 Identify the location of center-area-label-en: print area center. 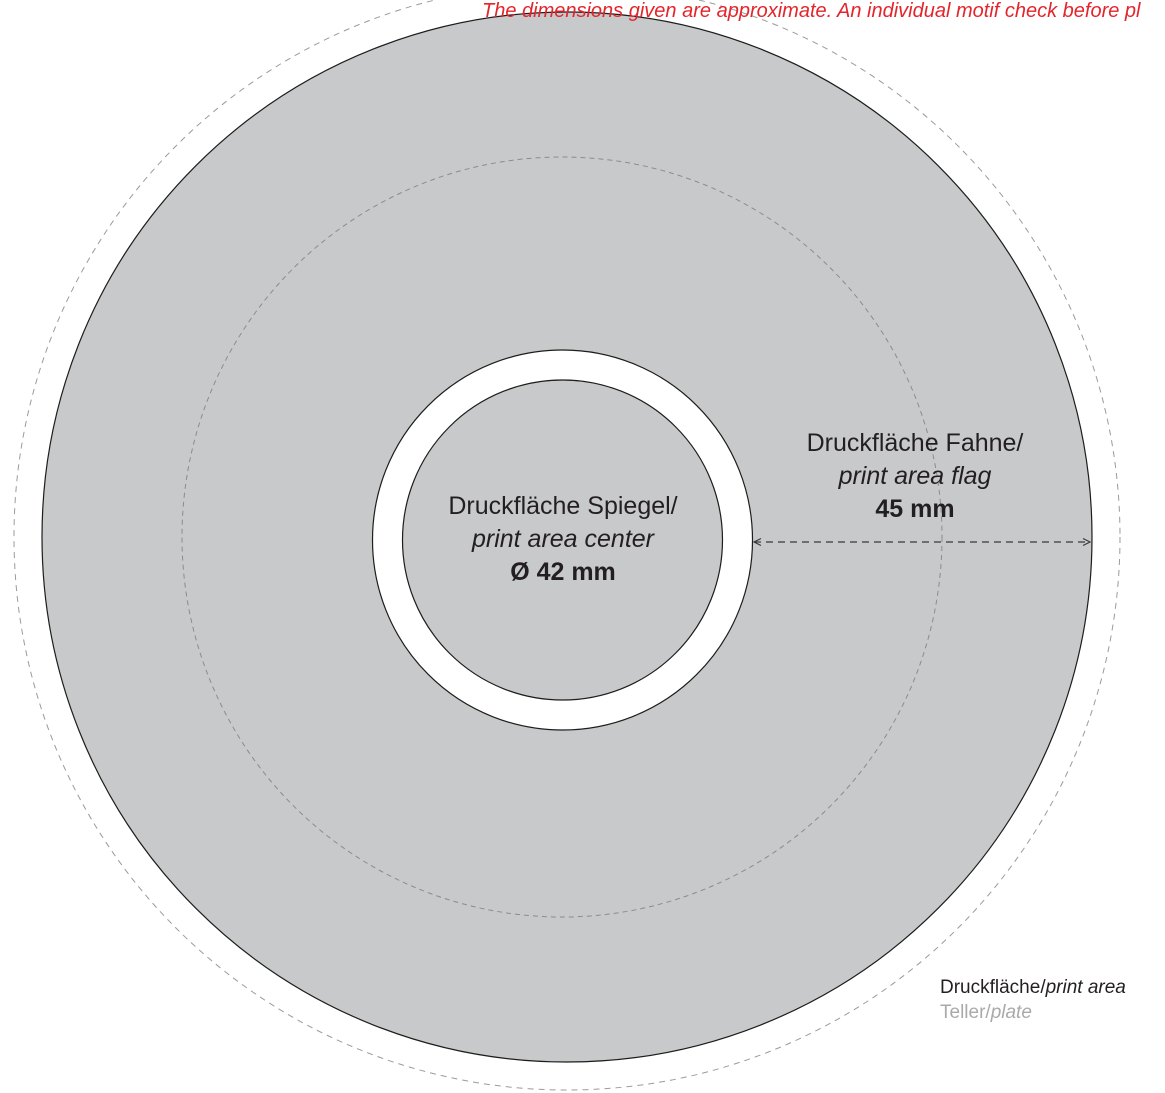
(563, 539).